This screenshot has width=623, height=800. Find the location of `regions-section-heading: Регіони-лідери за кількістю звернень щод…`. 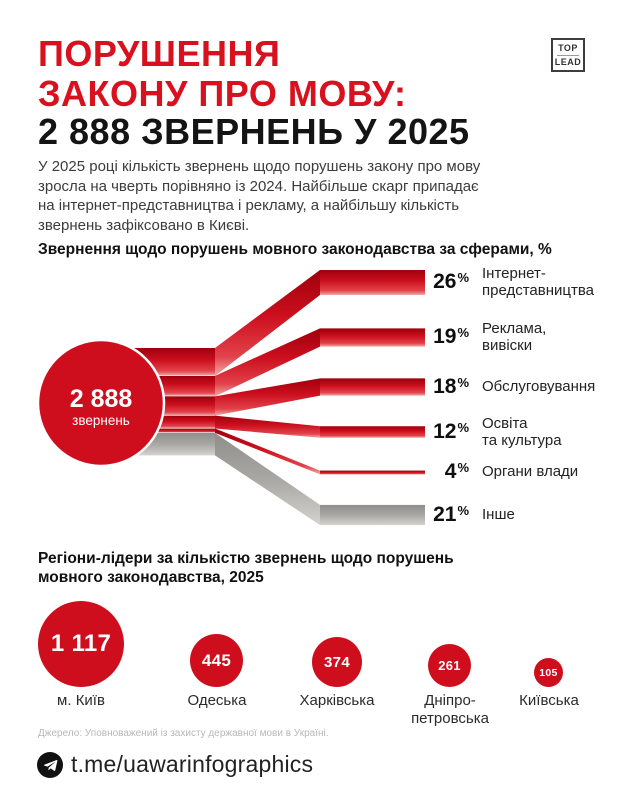

regions-section-heading: Регіони-лідери за кількістю звернень щод… is located at coordinates (246, 568).